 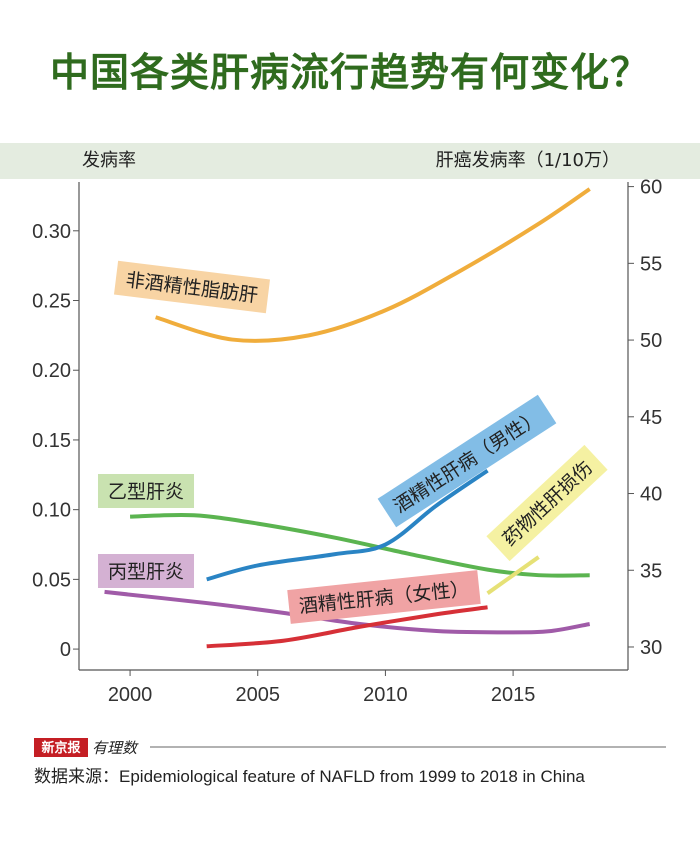 I want to click on series-line-hepatitis-c, so click(x=347, y=612).